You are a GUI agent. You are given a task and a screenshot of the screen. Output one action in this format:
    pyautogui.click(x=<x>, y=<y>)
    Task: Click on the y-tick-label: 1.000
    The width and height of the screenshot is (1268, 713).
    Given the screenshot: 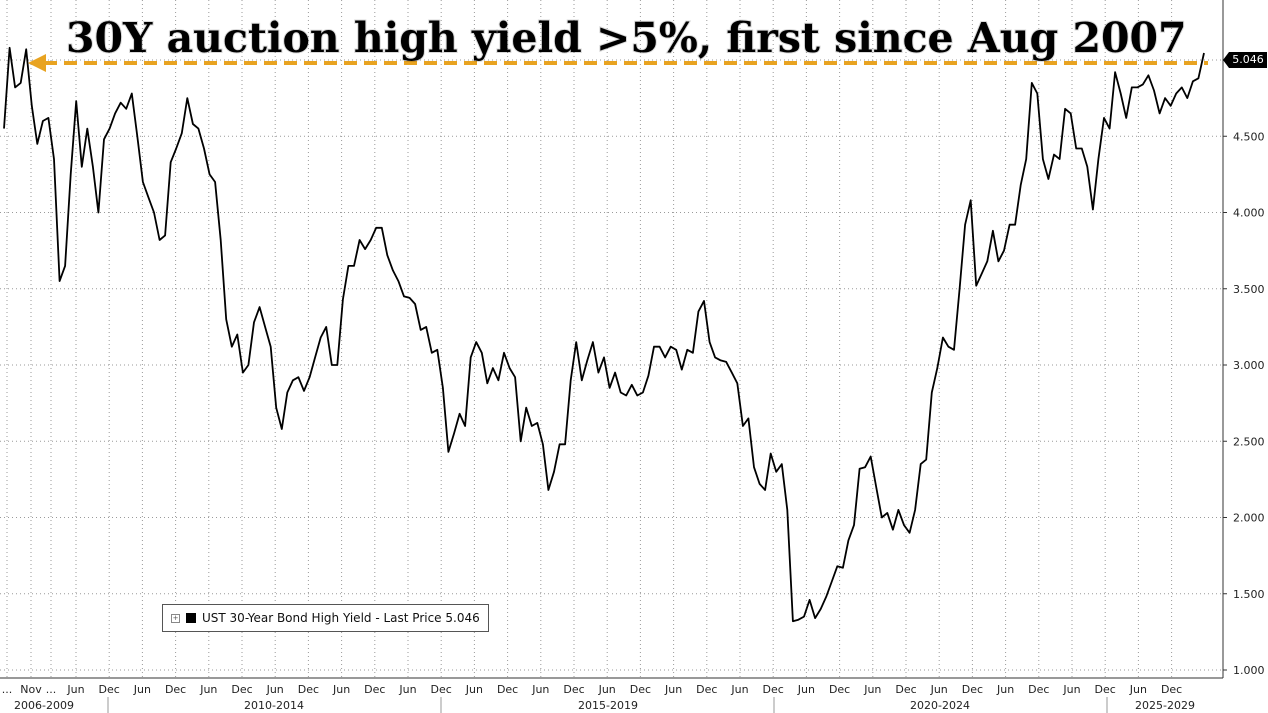 What is the action you would take?
    pyautogui.click(x=1249, y=670)
    